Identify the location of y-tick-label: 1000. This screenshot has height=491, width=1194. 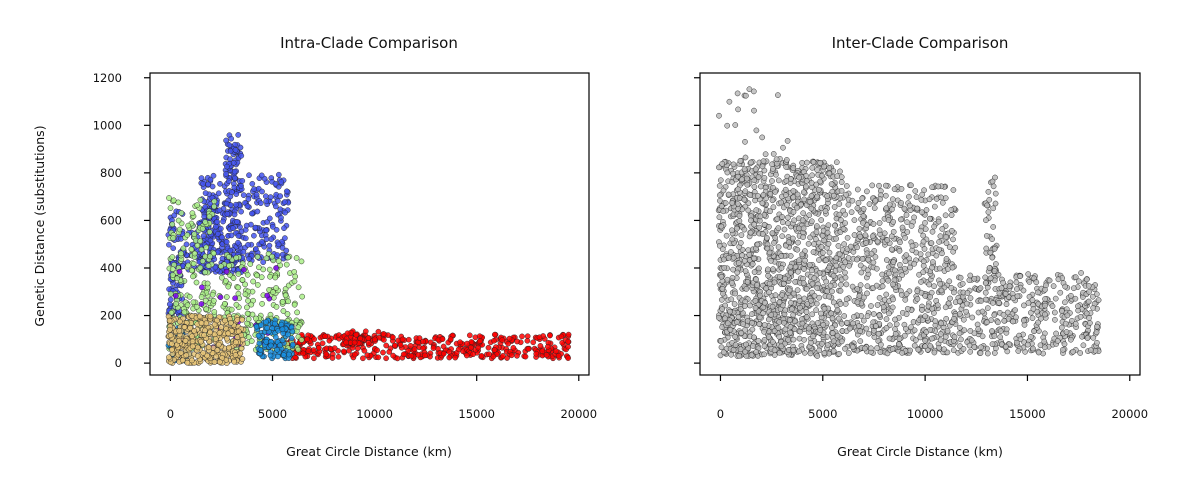
(107, 125).